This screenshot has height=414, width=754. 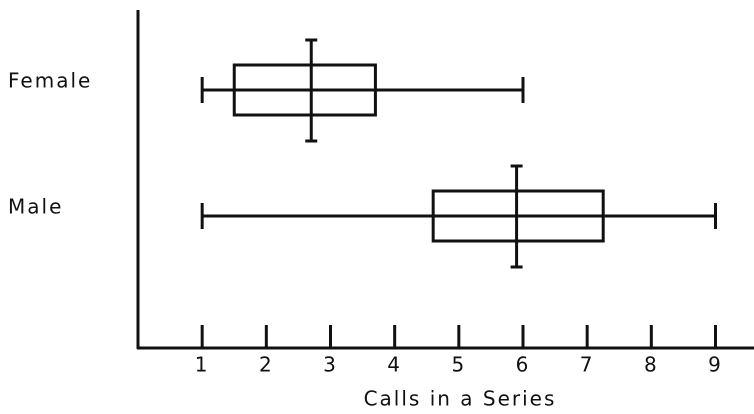 I want to click on category-label: Female, so click(x=50, y=81).